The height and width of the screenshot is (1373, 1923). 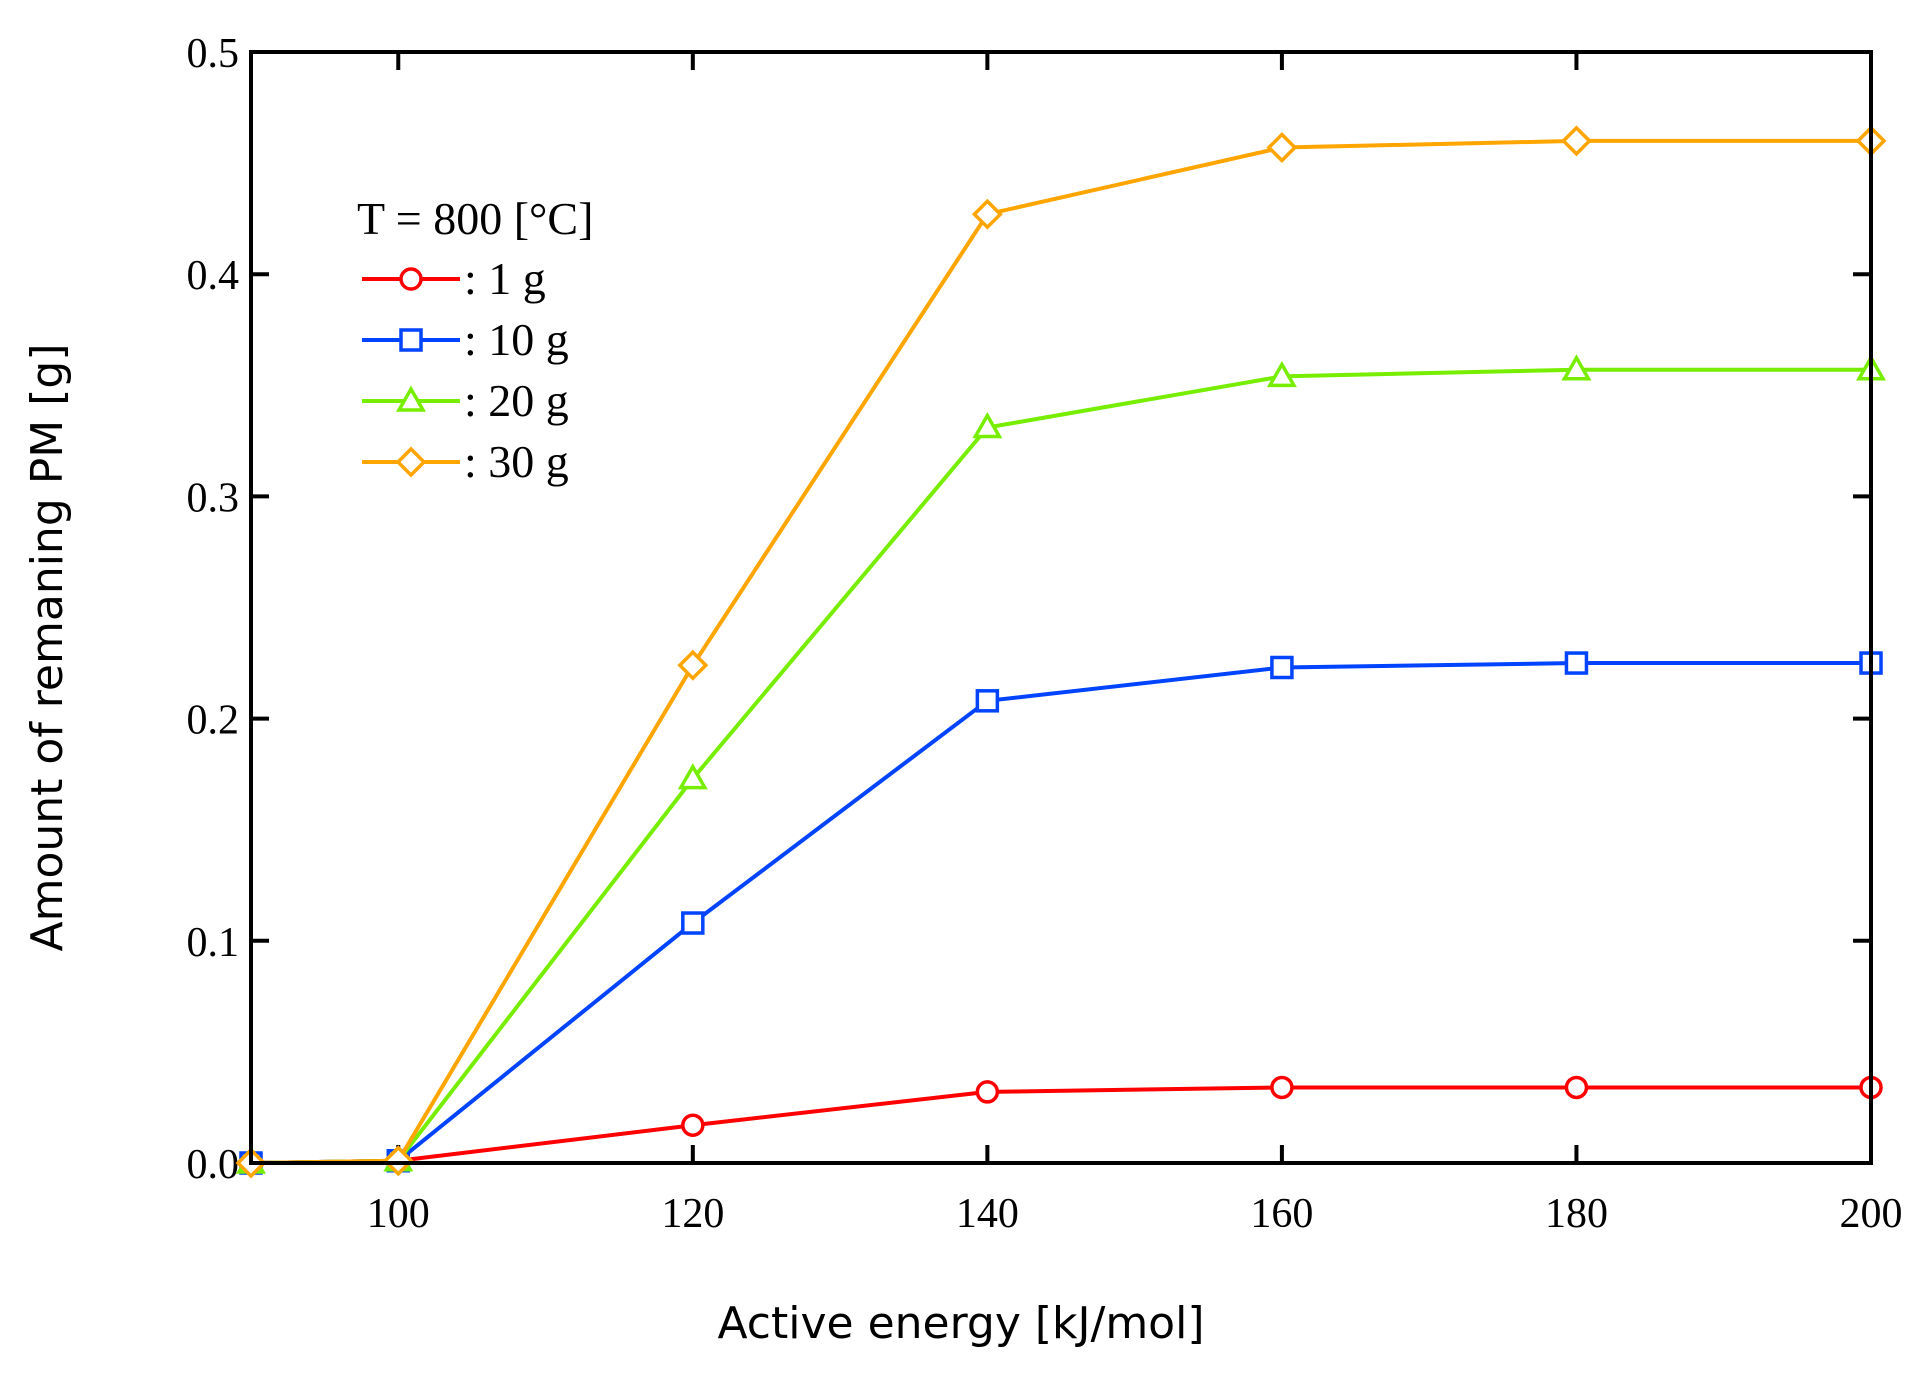 I want to click on legend-label: : 10 g, so click(x=516, y=339).